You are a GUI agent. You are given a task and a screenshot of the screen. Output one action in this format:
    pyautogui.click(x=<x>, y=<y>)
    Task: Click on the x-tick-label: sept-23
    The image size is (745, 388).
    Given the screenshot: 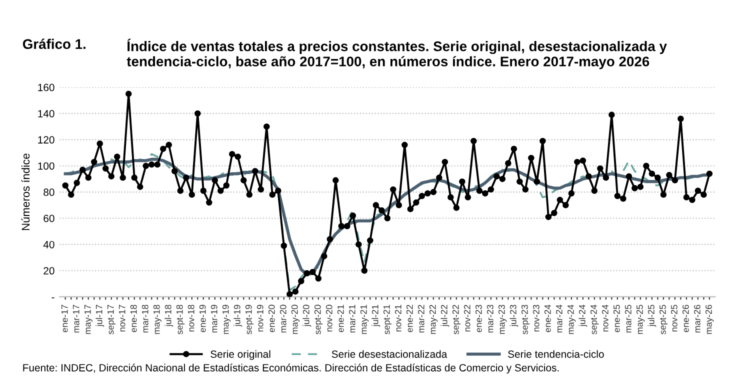 What is the action you would take?
    pyautogui.click(x=525, y=319)
    